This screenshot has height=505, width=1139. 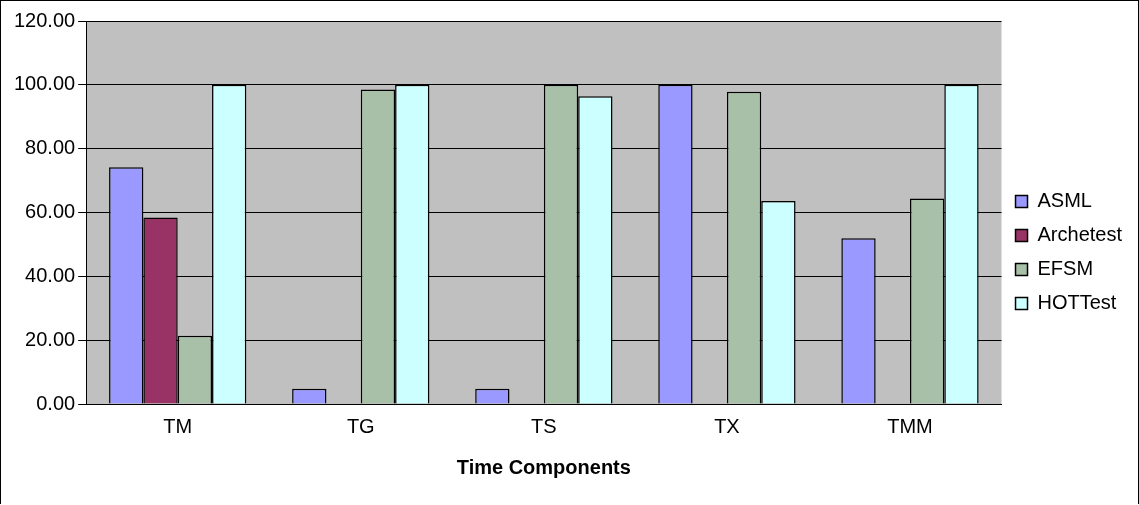 I want to click on legend-label: Archetest, so click(x=1080, y=234).